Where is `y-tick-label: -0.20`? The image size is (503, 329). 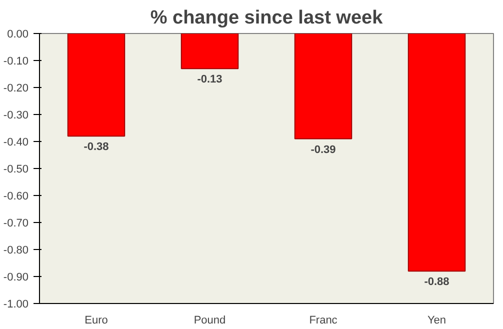 y-tick-label: -0.20 is located at coordinates (16, 88).